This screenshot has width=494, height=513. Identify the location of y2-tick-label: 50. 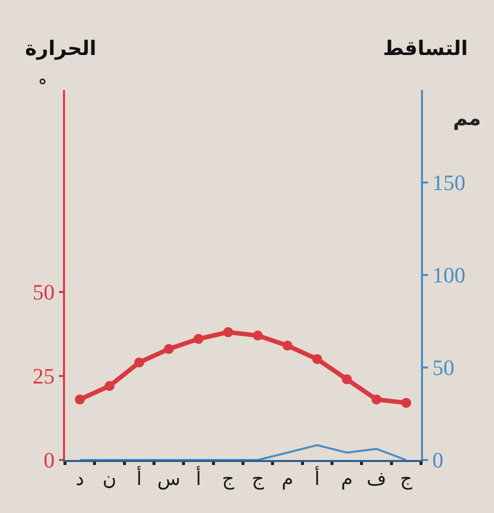
(443, 367).